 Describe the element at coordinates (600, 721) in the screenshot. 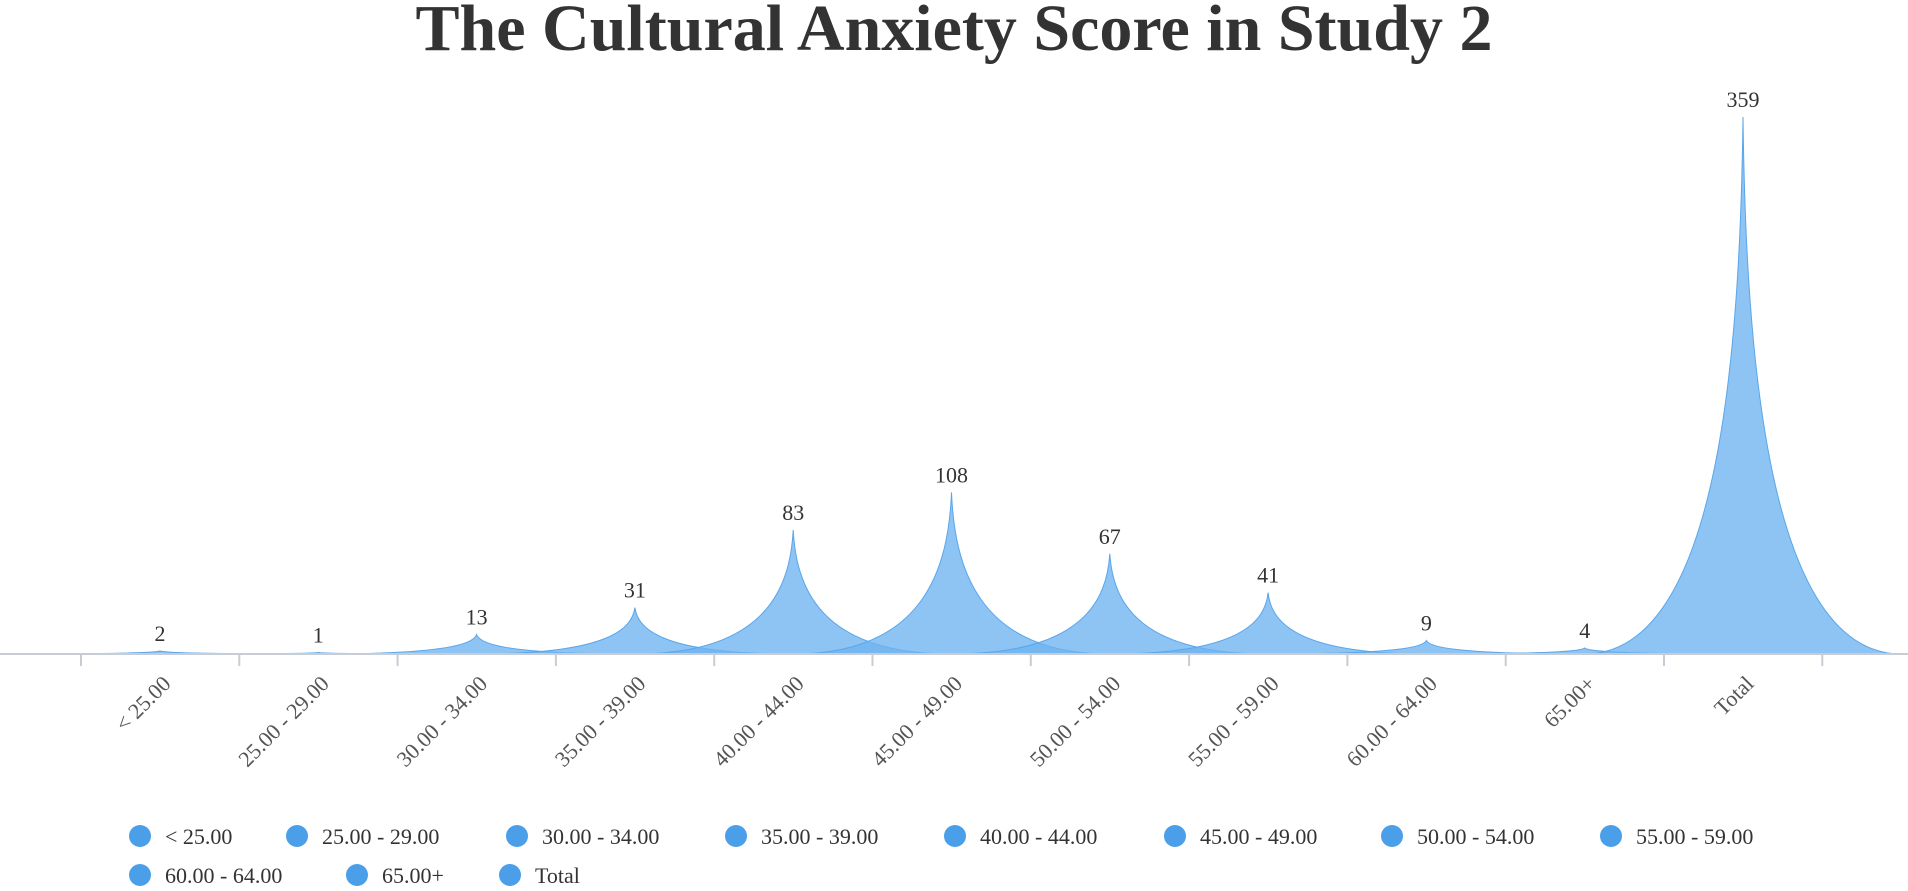

I see `x-tick-label: 35.00 - 39.00` at that location.